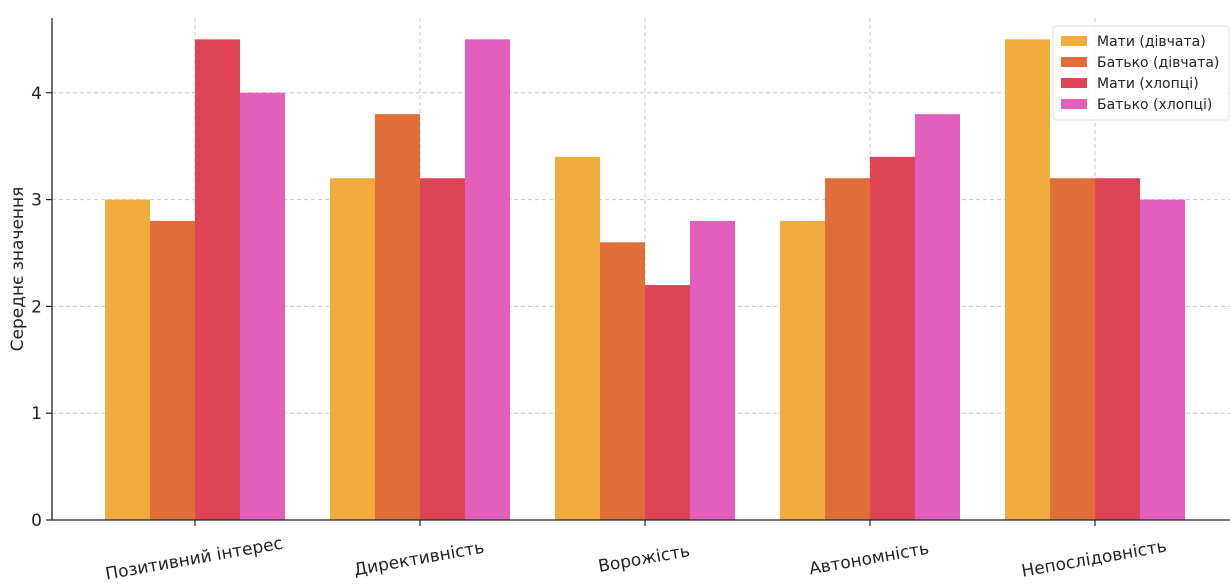 Image resolution: width=1230 pixels, height=586 pixels. I want to click on y-tick-label: 0, so click(36, 521).